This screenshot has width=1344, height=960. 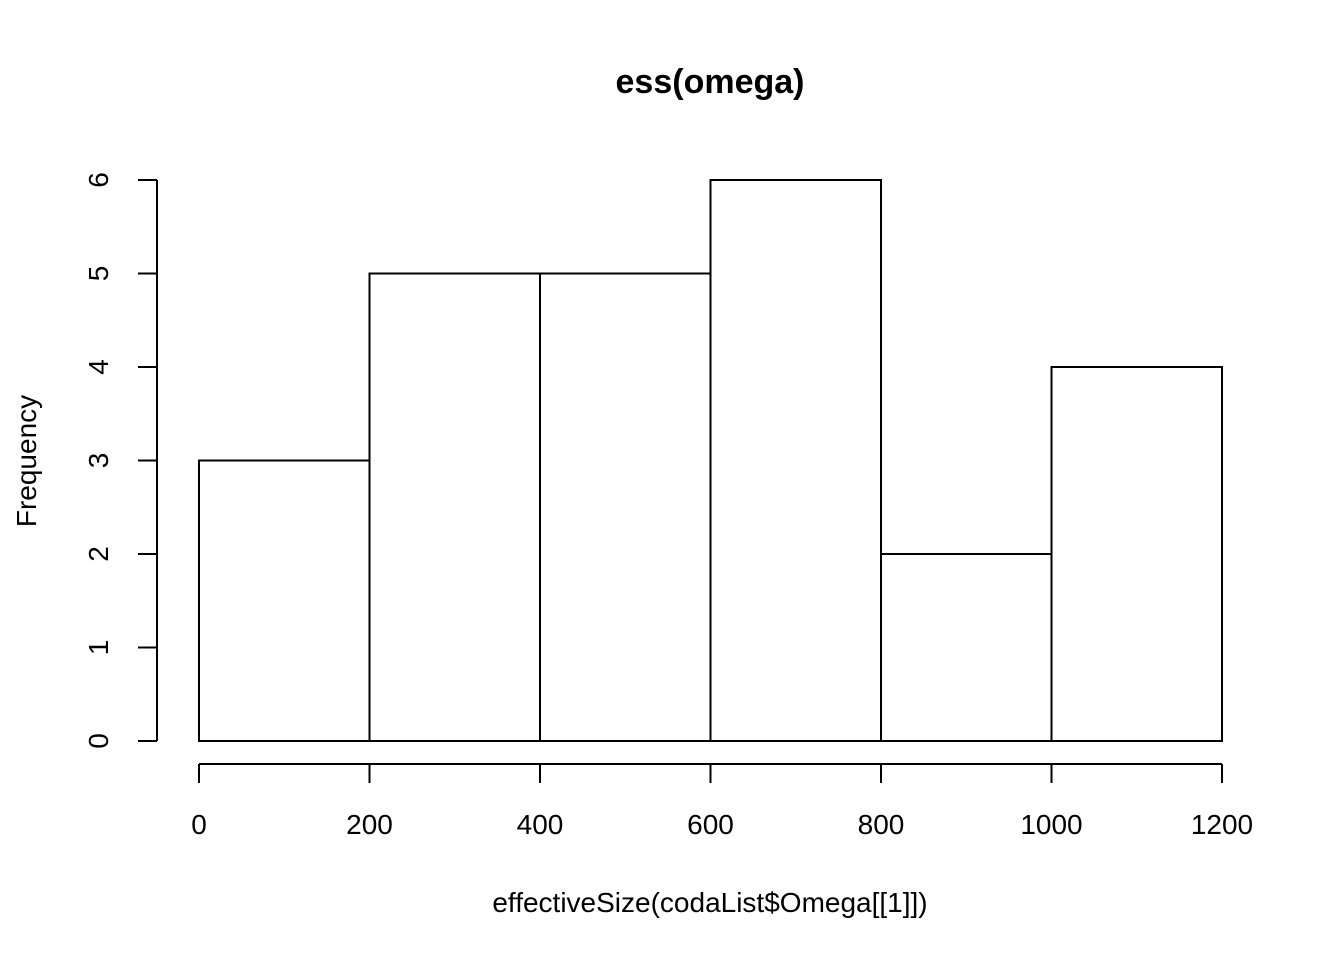 What do you see at coordinates (98, 741) in the screenshot?
I see `y-tick-label-0: 0` at bounding box center [98, 741].